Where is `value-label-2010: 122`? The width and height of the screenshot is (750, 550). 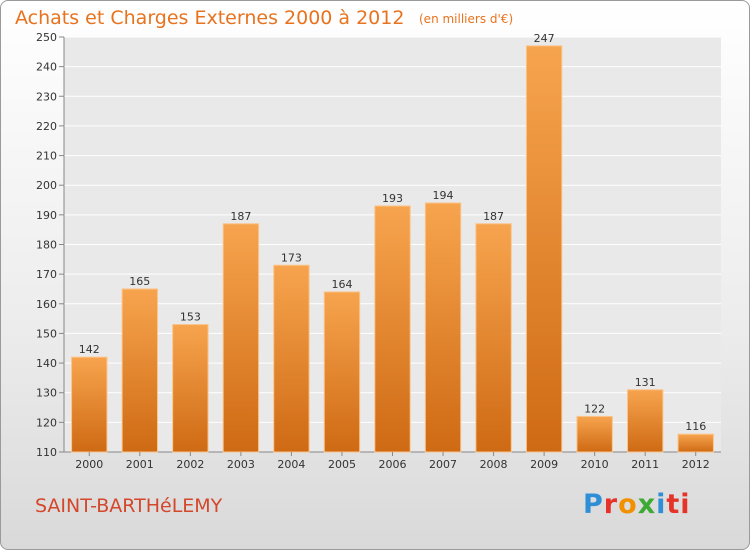 value-label-2010: 122 is located at coordinates (594, 408).